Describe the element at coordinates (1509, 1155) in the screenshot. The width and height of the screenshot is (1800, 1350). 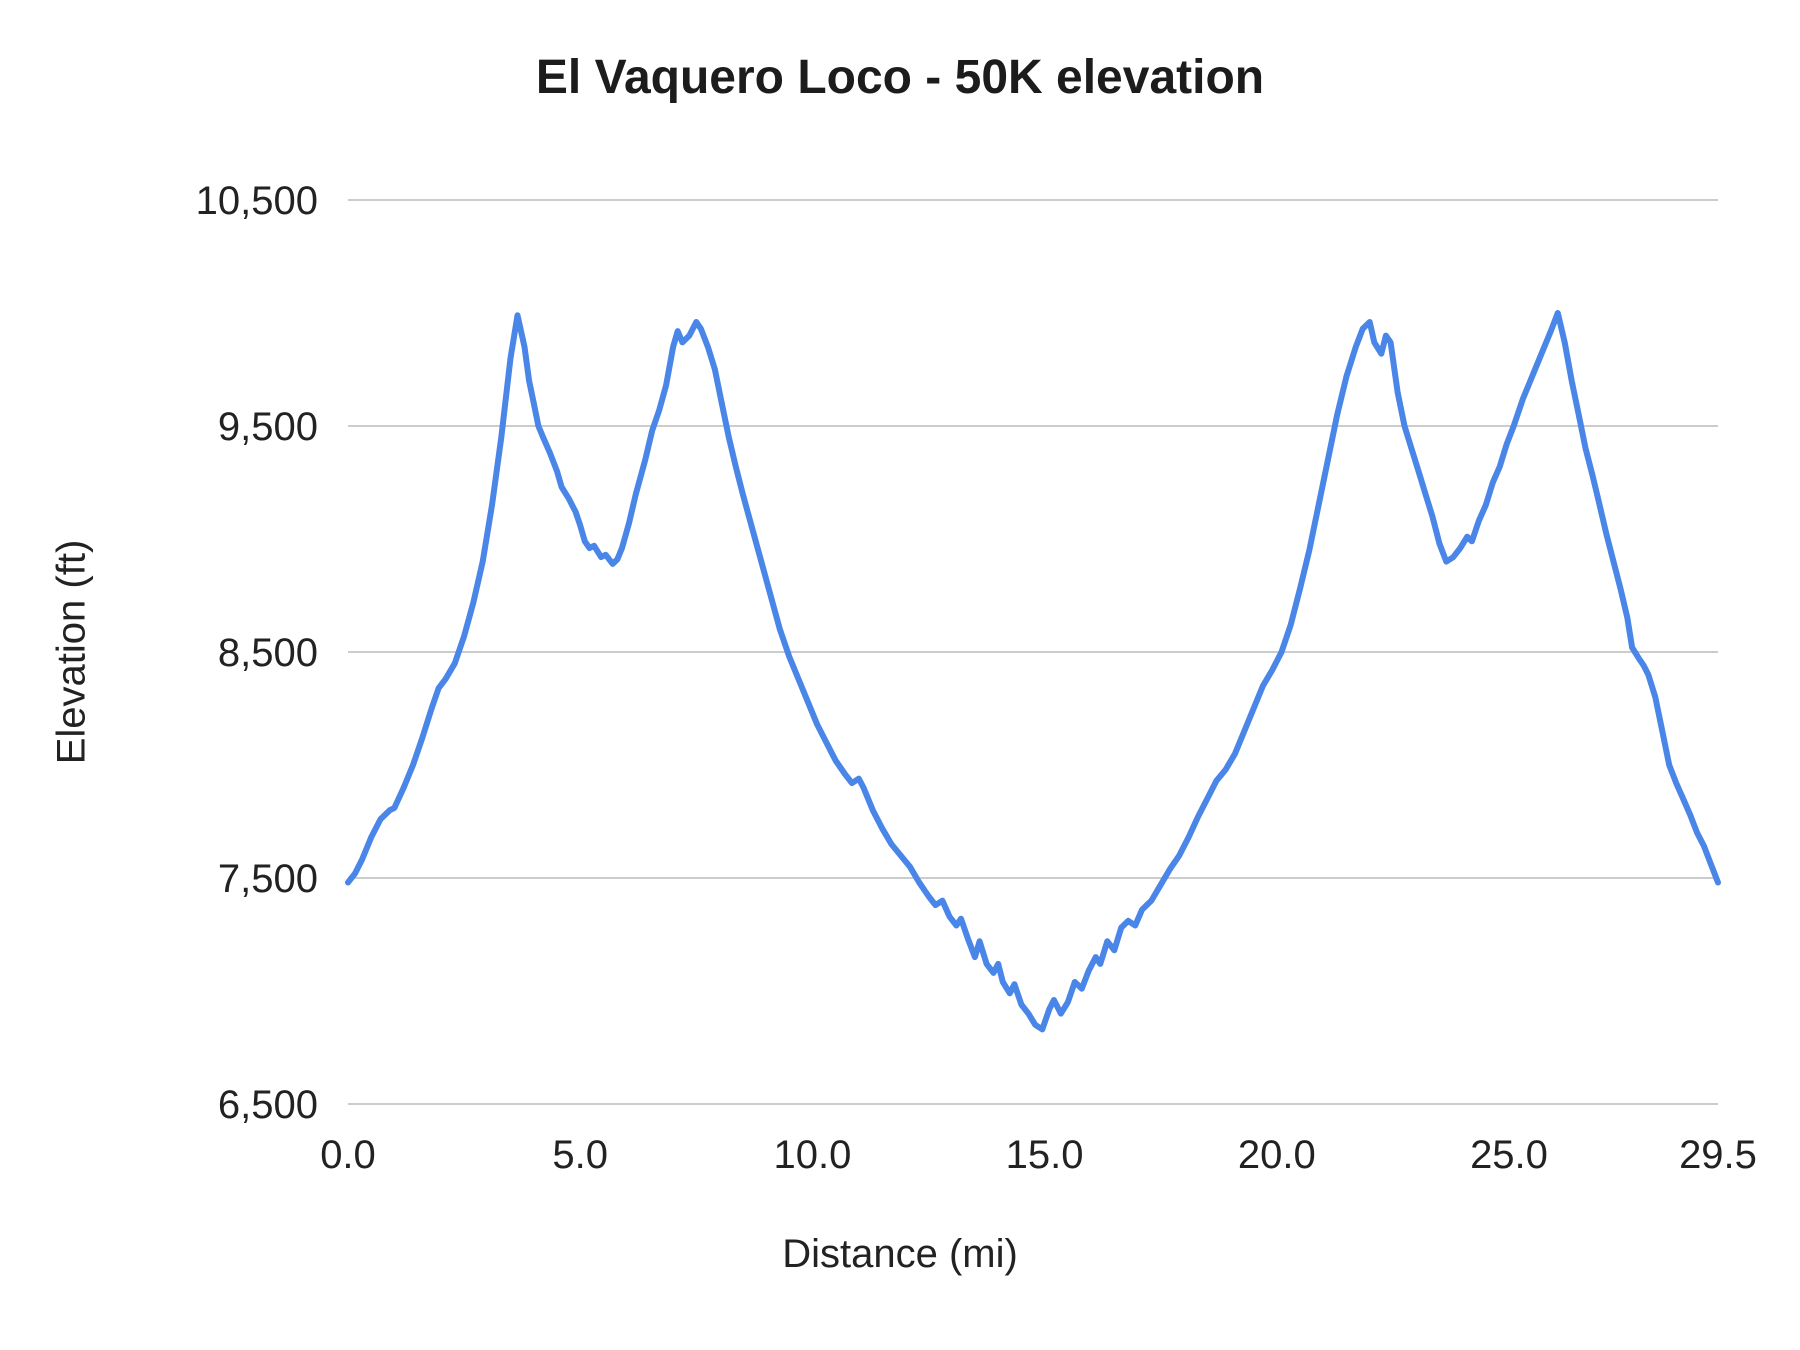
I see `x-tick-label: 25.0` at that location.